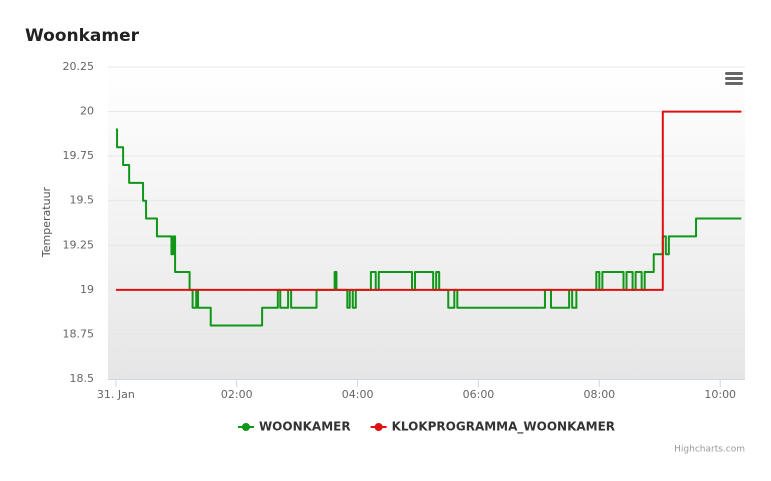 The image size is (771, 481). Describe the element at coordinates (82, 36) in the screenshot. I see `chart-title: Woonkamer` at that location.